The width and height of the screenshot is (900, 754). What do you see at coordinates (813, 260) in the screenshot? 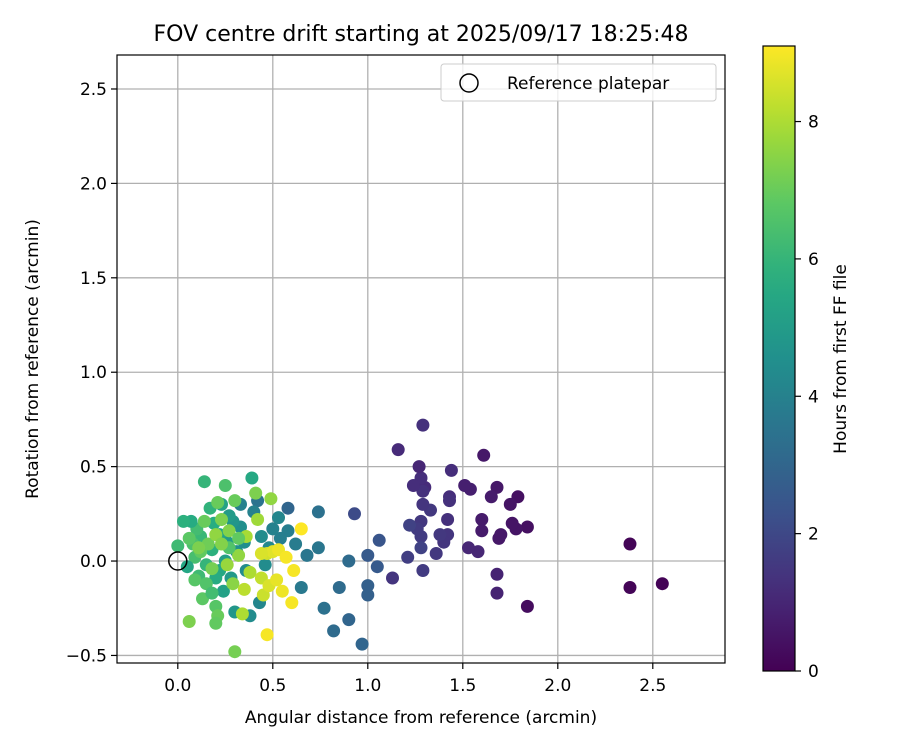
I see `colorbar-tick-label: 6` at bounding box center [813, 260].